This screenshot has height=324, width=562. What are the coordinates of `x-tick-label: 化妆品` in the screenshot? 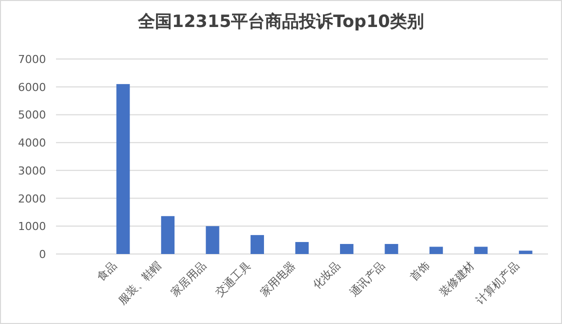 It's located at (326, 275).